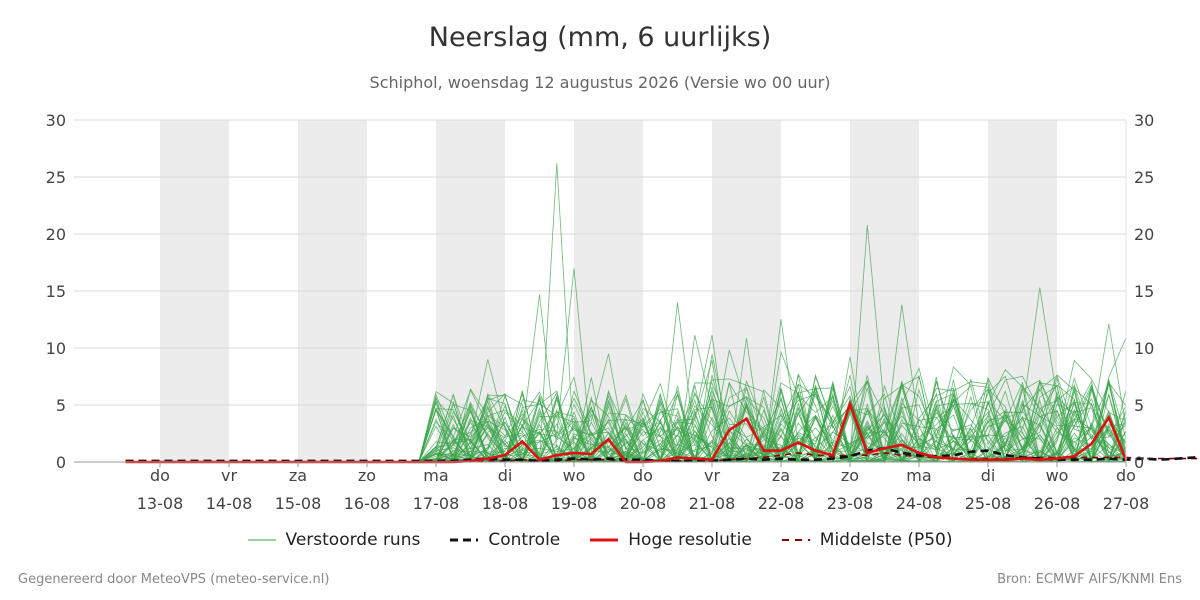  What do you see at coordinates (56, 291) in the screenshot?
I see `y-tick-label-left: 15` at bounding box center [56, 291].